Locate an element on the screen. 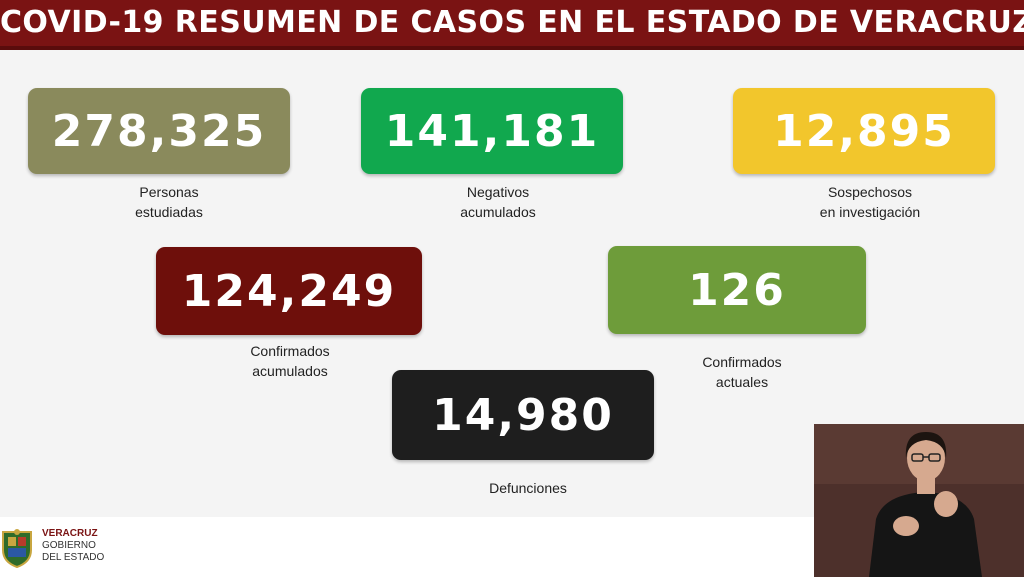 The image size is (1024, 577). logo-text: VERACRUZ GOBIERNO DEL ESTADO is located at coordinates (73, 546).